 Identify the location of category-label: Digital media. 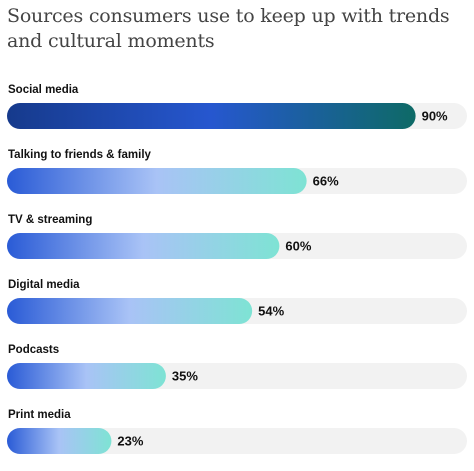
(44, 285).